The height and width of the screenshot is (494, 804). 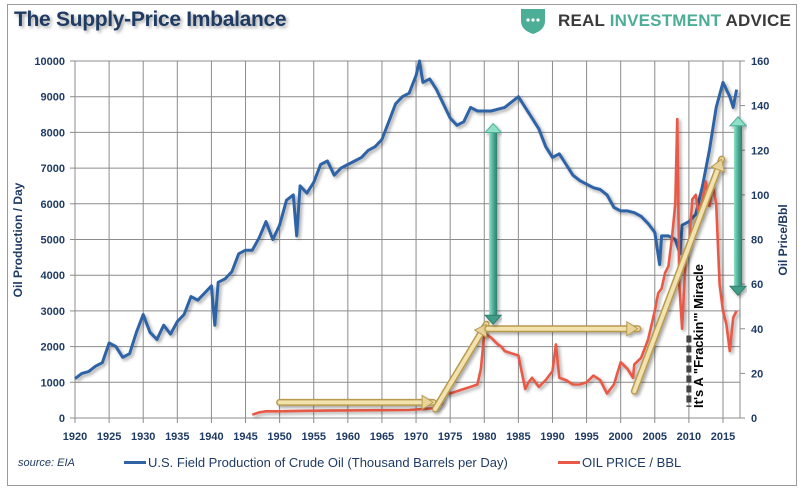 I want to click on brand-logo: REAL INVESTMENT ADVICE, so click(x=655, y=21).